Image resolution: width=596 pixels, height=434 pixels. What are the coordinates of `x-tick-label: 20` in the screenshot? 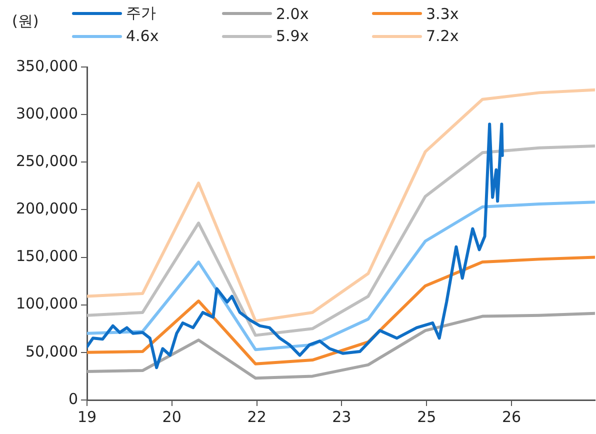 It's located at (172, 417).